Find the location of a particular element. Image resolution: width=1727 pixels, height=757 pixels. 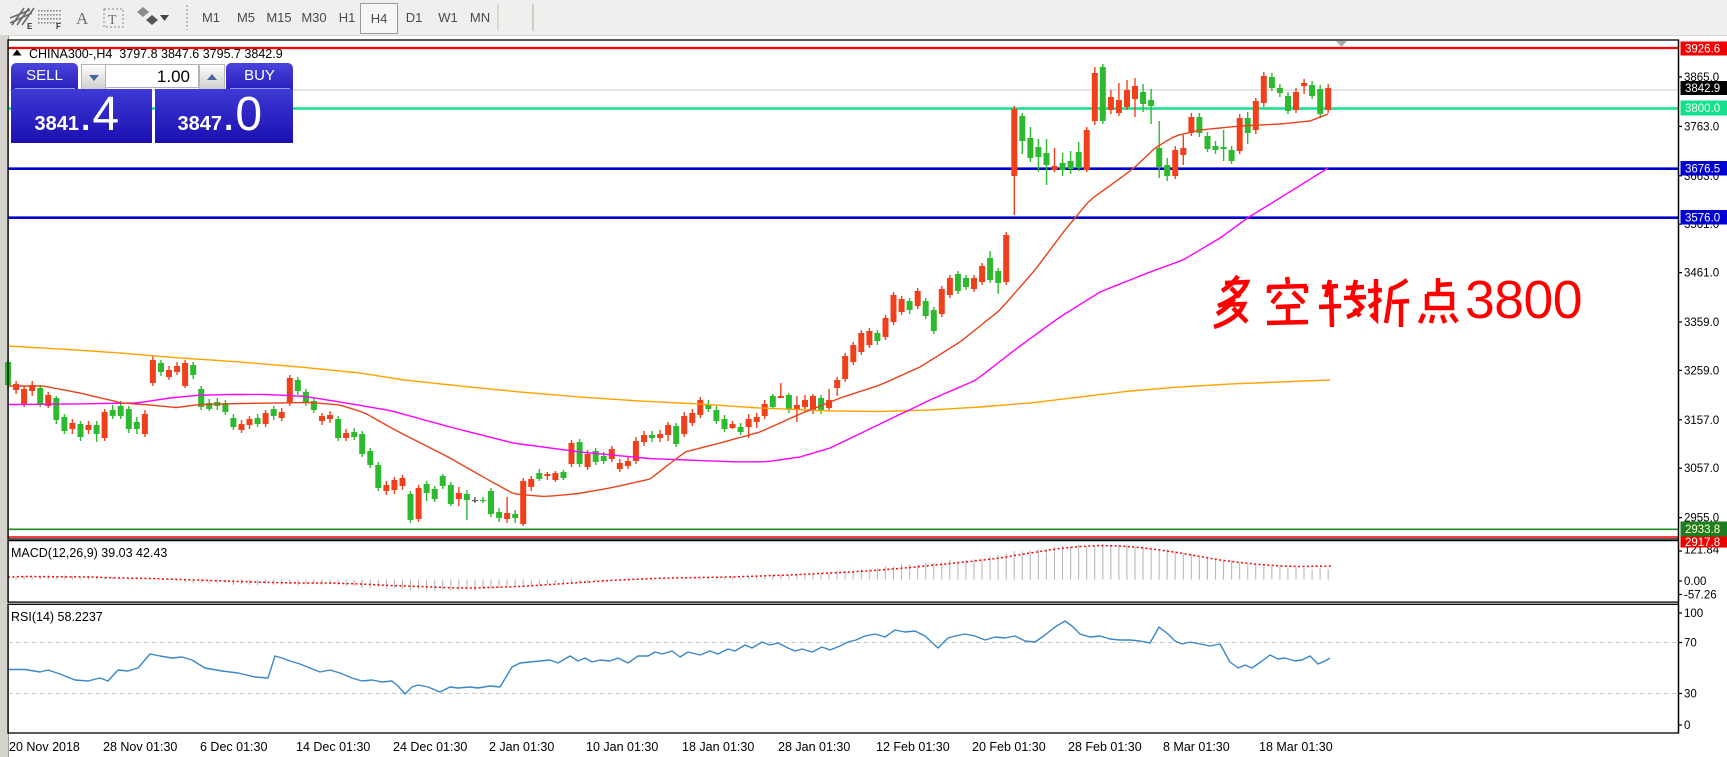

svg-text: 100 is located at coordinates (1693, 614).